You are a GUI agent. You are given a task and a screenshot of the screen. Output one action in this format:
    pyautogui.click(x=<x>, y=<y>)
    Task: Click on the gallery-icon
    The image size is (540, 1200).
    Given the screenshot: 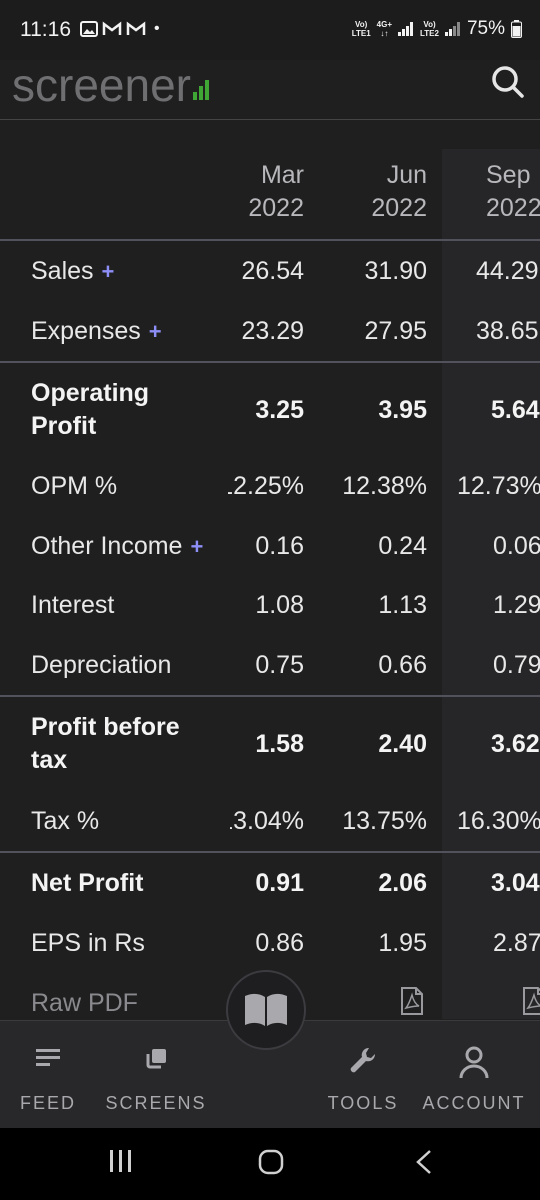 What is the action you would take?
    pyautogui.click(x=89, y=29)
    